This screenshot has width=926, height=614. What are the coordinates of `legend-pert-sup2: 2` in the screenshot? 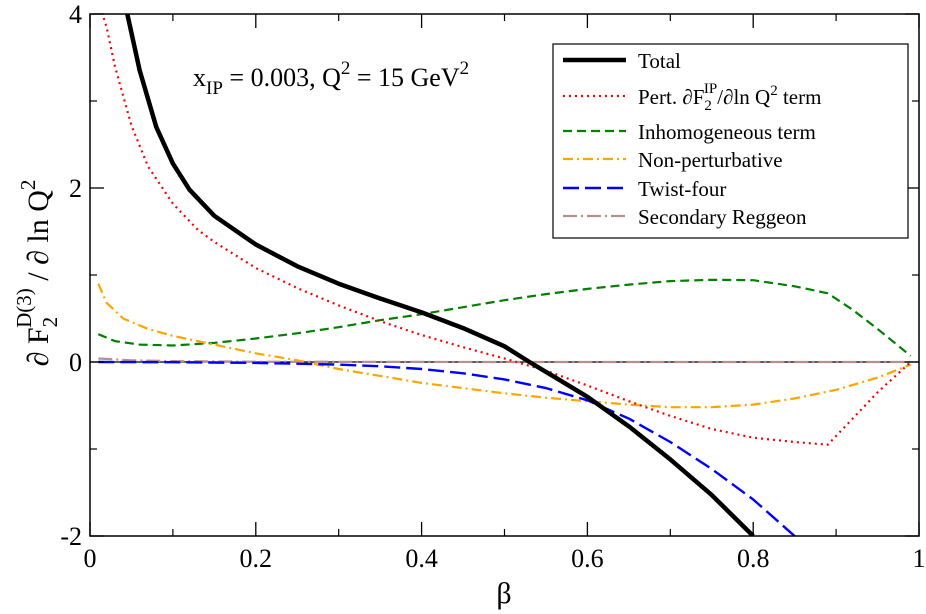 It's located at (774, 91).